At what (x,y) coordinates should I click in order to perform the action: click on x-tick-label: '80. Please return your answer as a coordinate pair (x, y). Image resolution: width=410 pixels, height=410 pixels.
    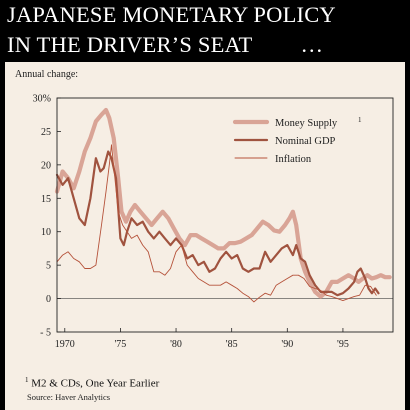
    Looking at the image, I should click on (176, 344).